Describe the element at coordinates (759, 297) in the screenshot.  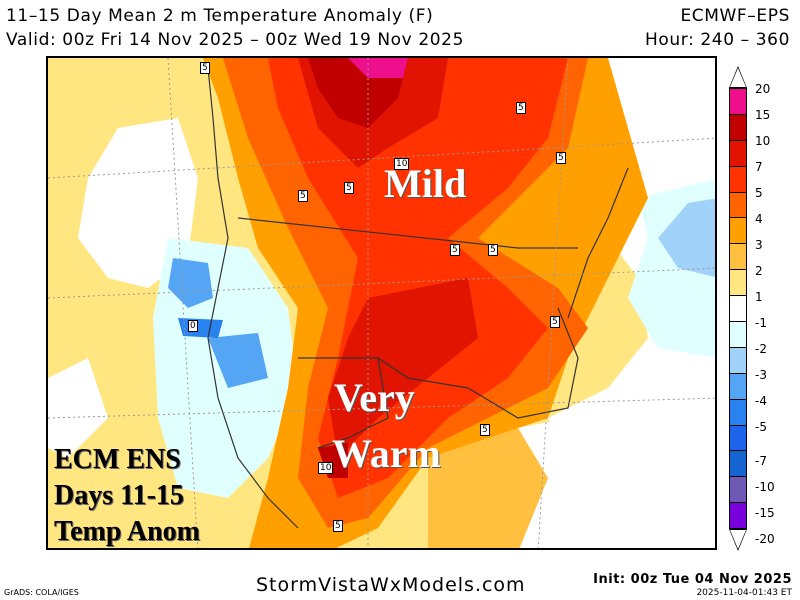
I see `legend-label: 1` at that location.